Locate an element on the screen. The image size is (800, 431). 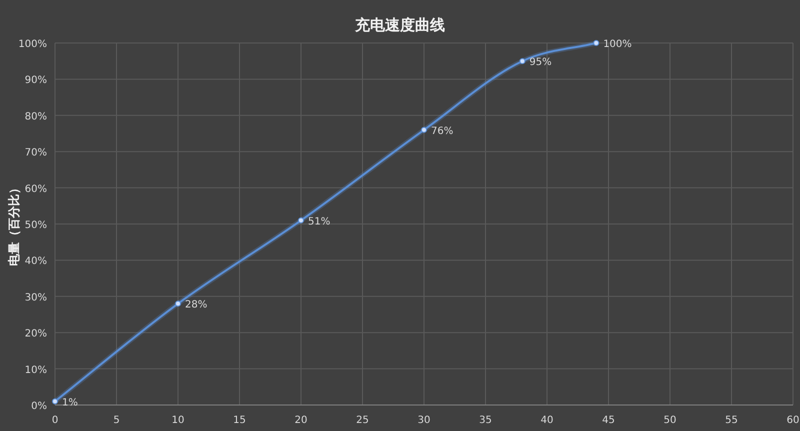
y-tick-label: 100% is located at coordinates (32, 44).